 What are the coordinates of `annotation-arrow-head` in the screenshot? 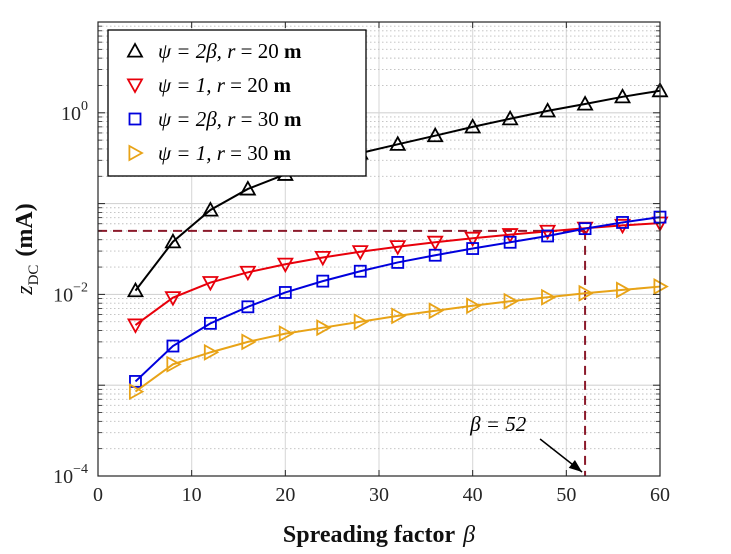 It's located at (575, 466).